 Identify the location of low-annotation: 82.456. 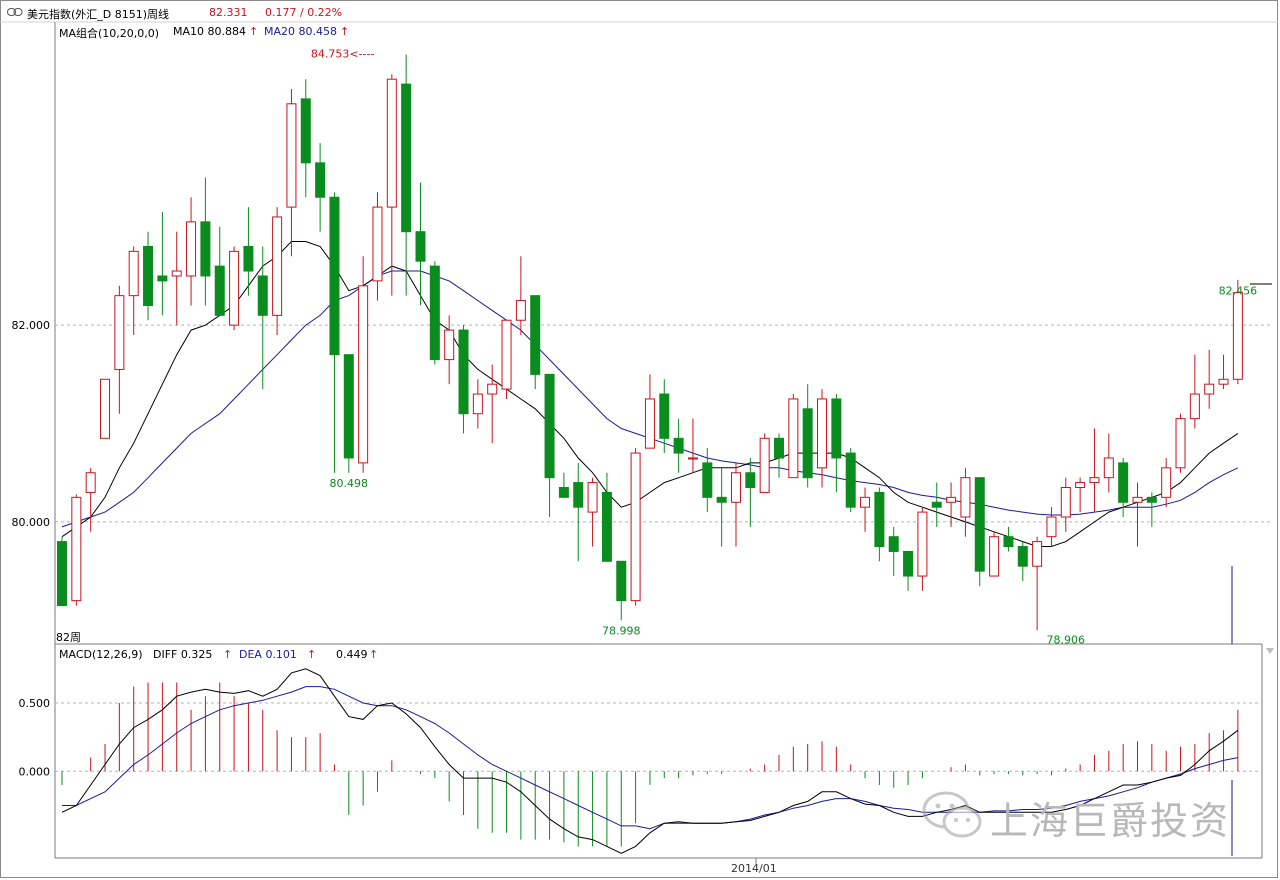
(1238, 290).